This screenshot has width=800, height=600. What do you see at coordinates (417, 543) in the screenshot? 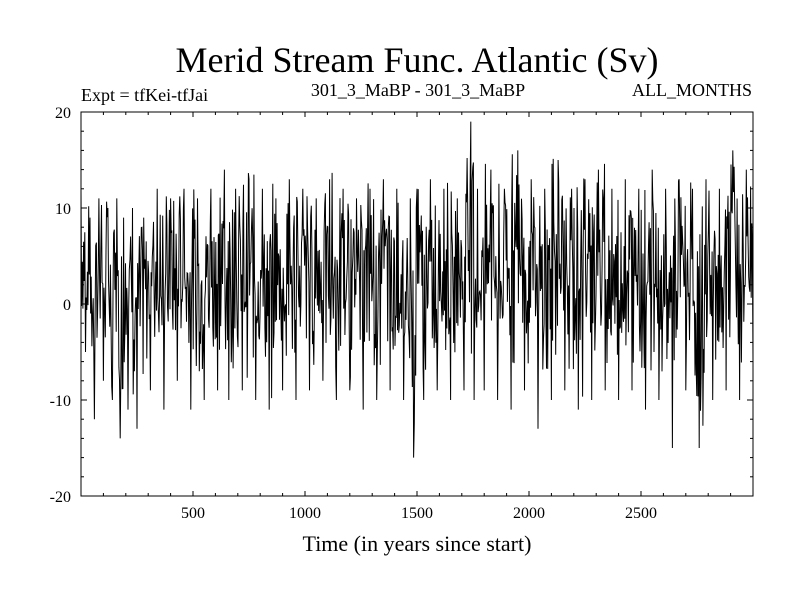
I see `x-axis-label: Time (in years since start)` at bounding box center [417, 543].